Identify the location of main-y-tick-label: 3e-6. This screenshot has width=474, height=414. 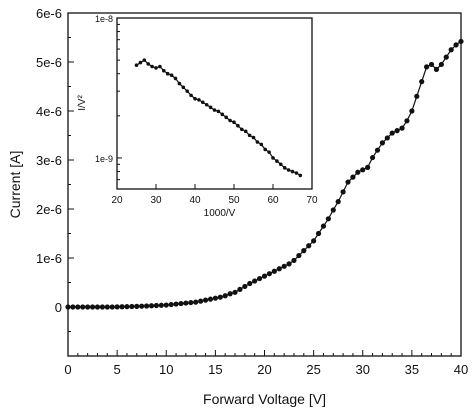
(49, 160).